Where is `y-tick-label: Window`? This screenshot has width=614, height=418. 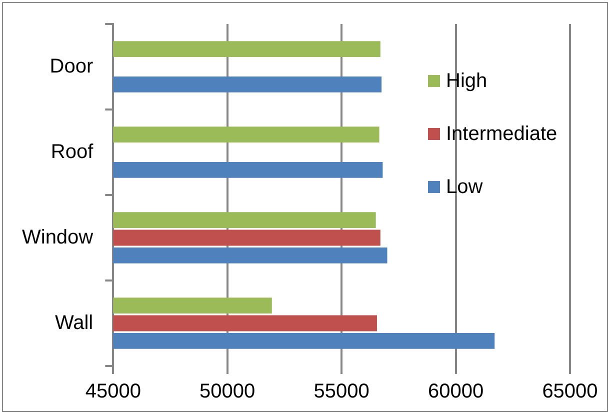
y-tick-label: Window is located at coordinates (58, 237).